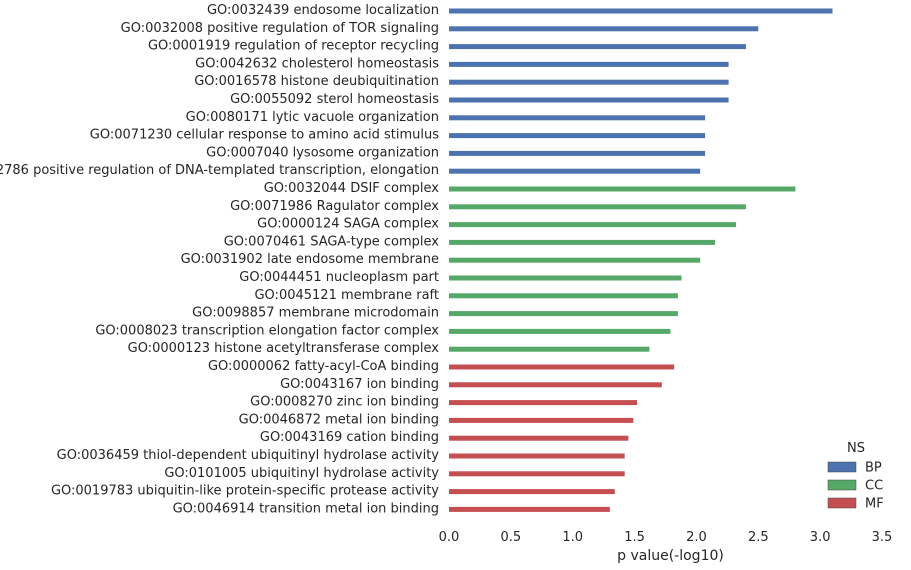 The width and height of the screenshot is (911, 570). What do you see at coordinates (346, 295) in the screenshot?
I see `category-label: GO:0045121 membrane raft` at bounding box center [346, 295].